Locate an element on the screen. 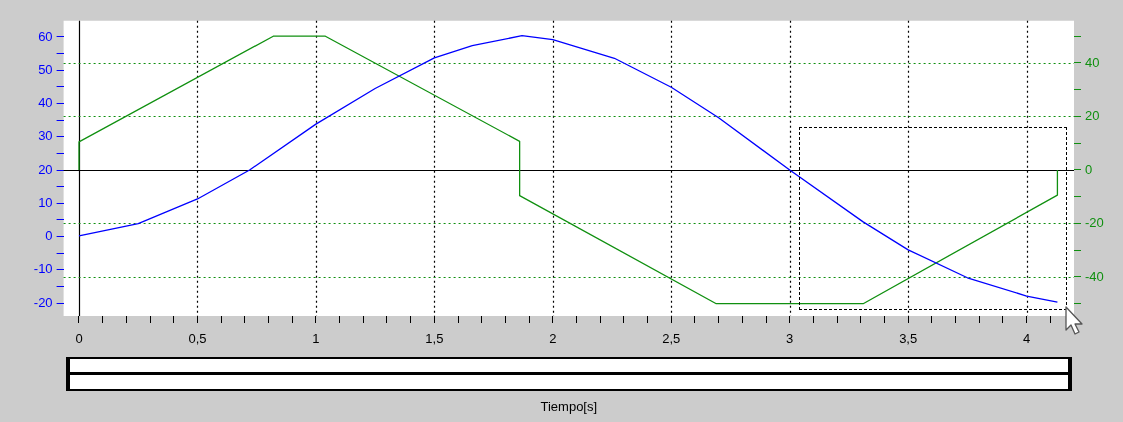 The image size is (1123, 422). y-tick-label: 20 is located at coordinates (45, 169).